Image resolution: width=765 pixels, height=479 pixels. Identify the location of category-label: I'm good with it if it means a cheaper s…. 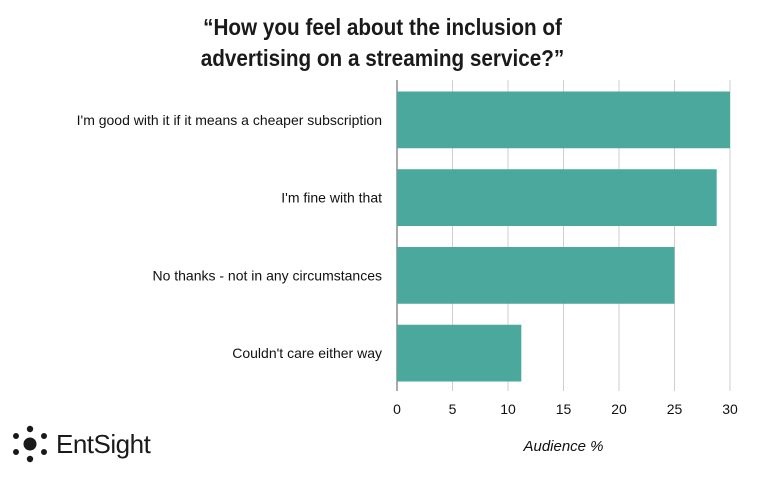
(229, 120).